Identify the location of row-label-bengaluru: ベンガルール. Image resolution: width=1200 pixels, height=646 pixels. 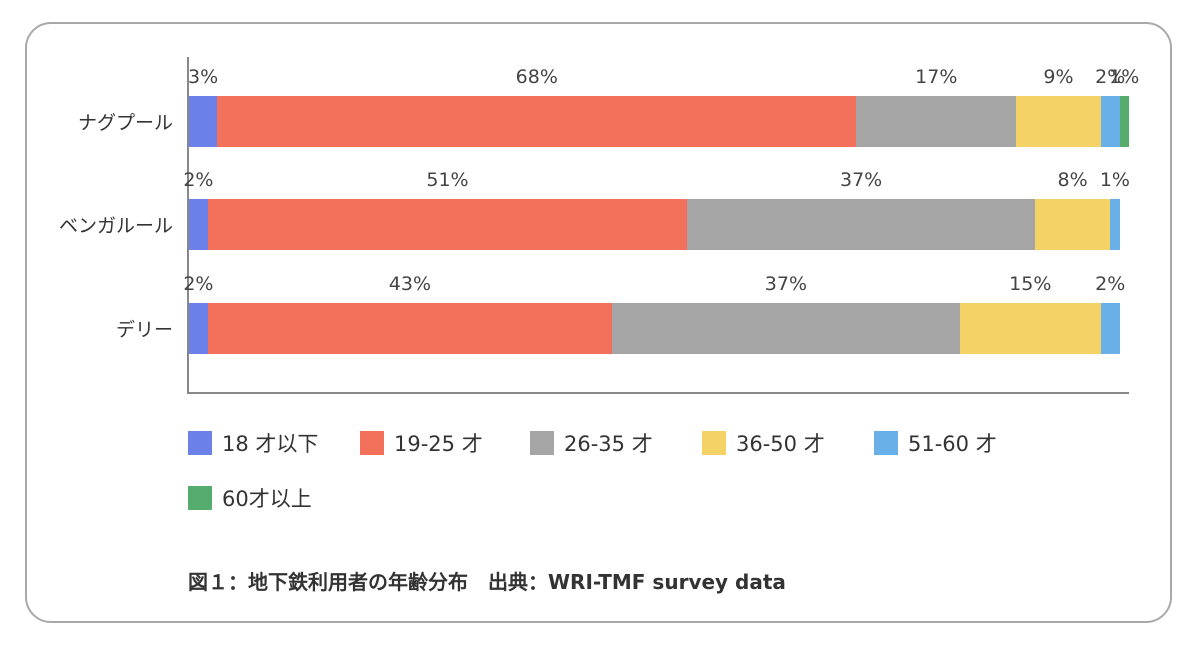
(115, 226).